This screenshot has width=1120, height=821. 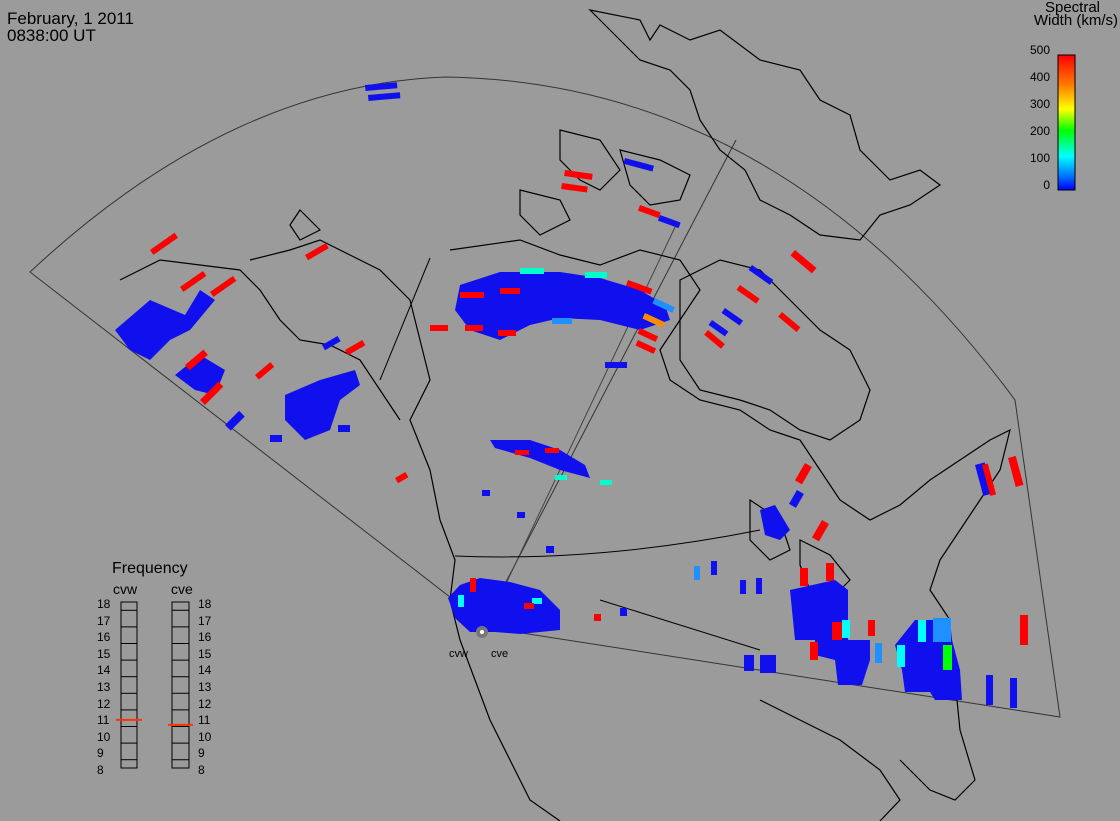 What do you see at coordinates (1039, 50) in the screenshot?
I see `color-scale-tick: 500` at bounding box center [1039, 50].